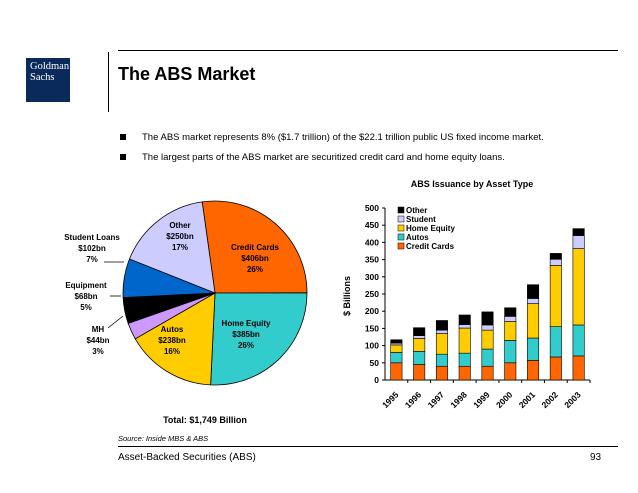  Describe the element at coordinates (417, 237) in the screenshot. I see `legend-label: Autos` at that location.